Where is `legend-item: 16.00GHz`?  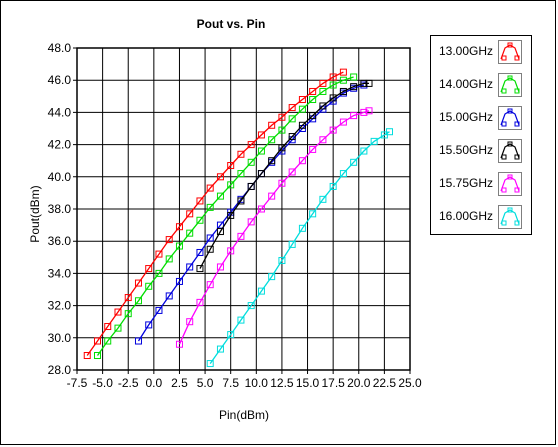 legend-item: 16.00GHz is located at coordinates (481, 217).